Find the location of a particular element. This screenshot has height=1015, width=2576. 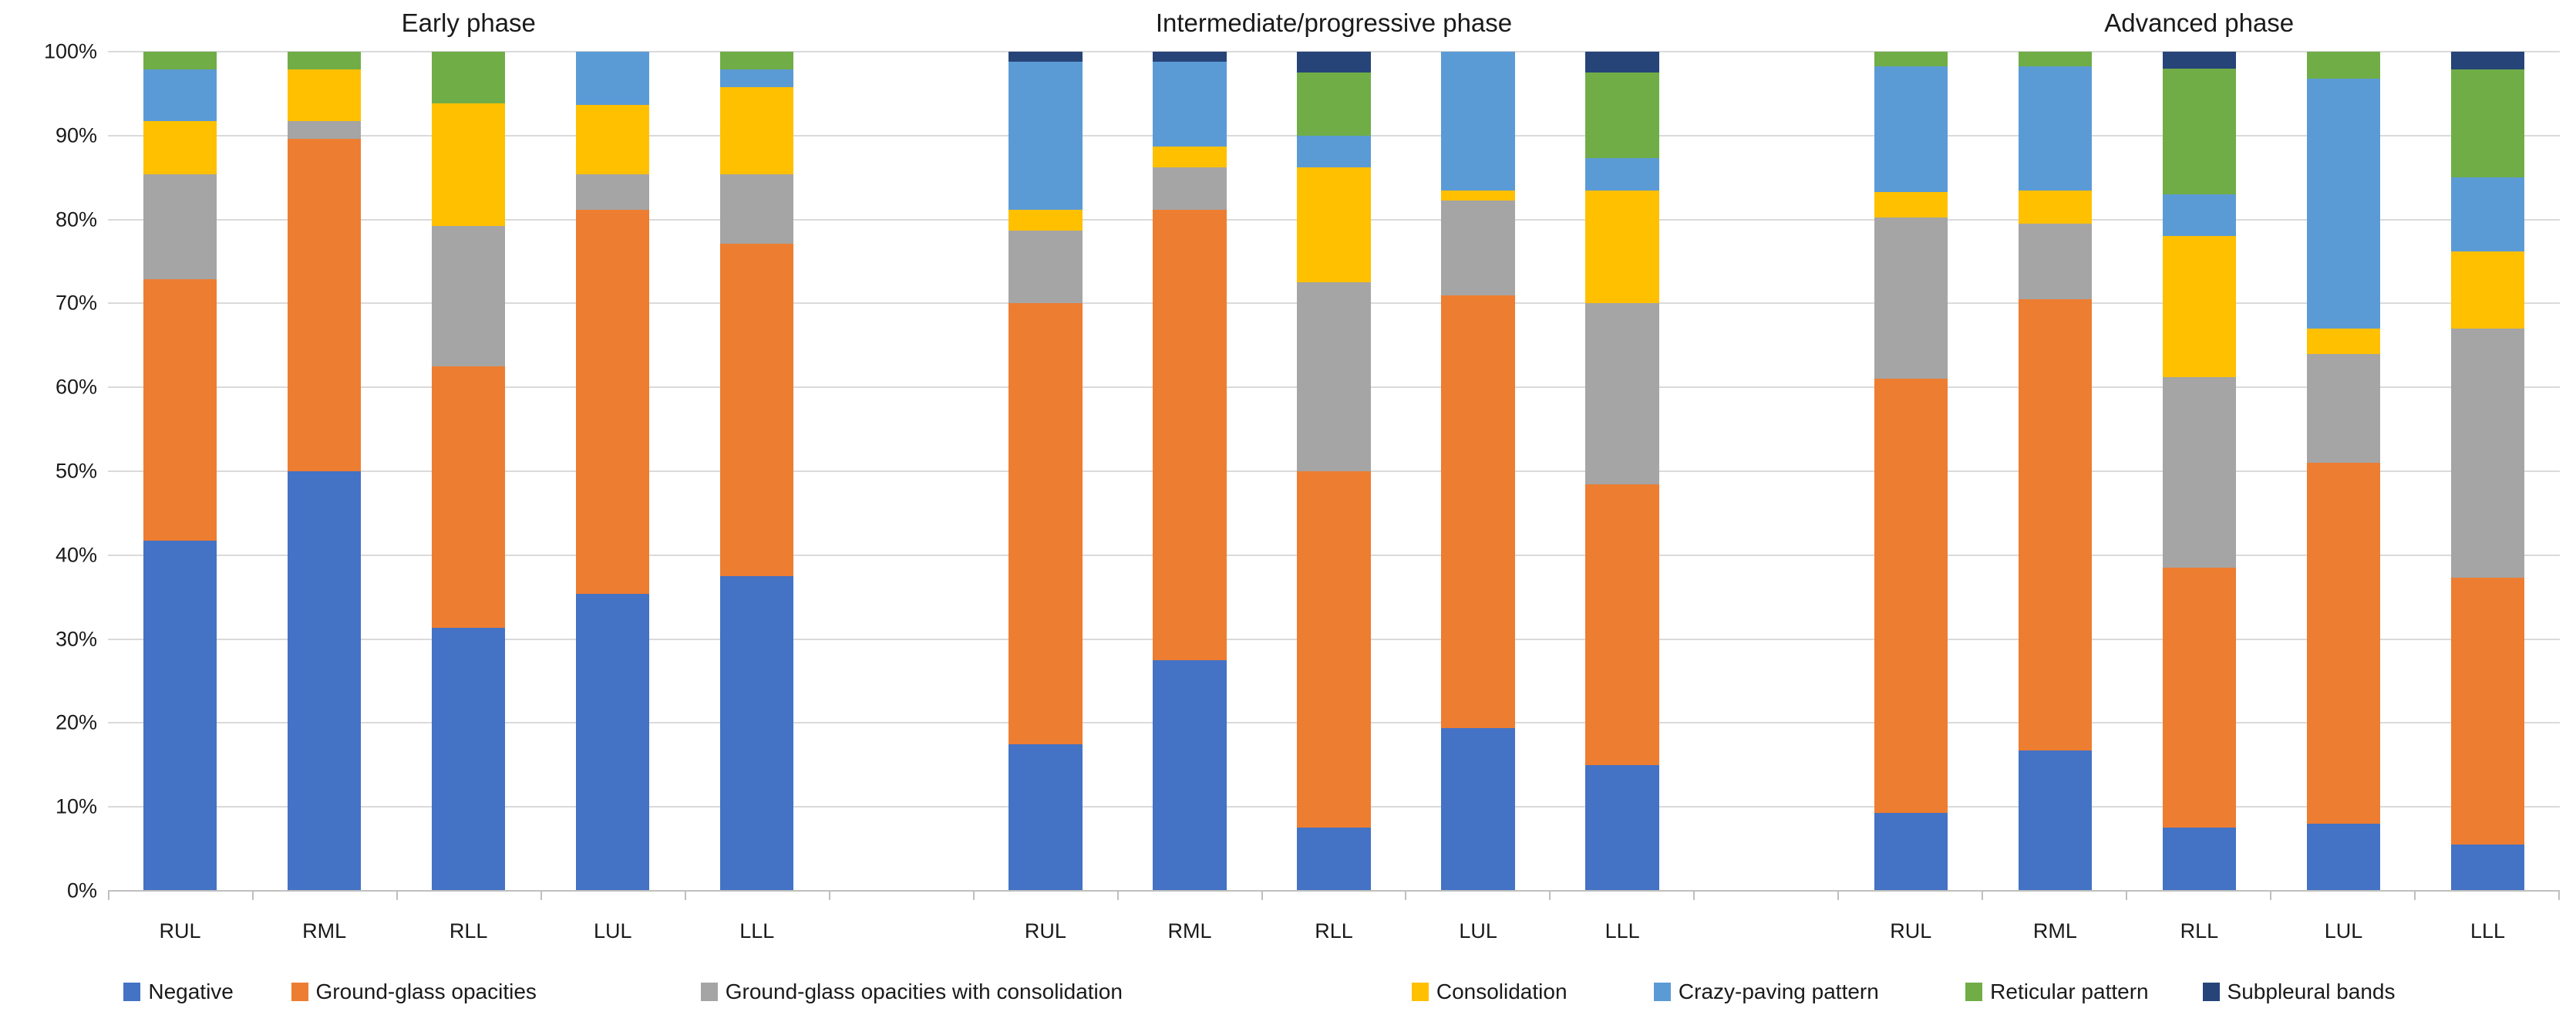

phase-title-advanced: Advanced phase is located at coordinates (2200, 22).